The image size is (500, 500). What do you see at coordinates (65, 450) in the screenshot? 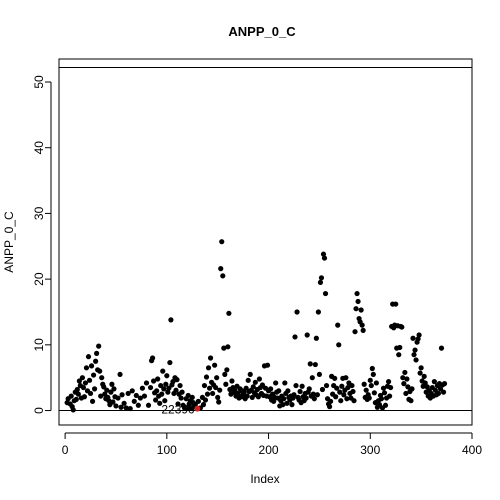
I see `x-tick-label: 0` at bounding box center [65, 450].